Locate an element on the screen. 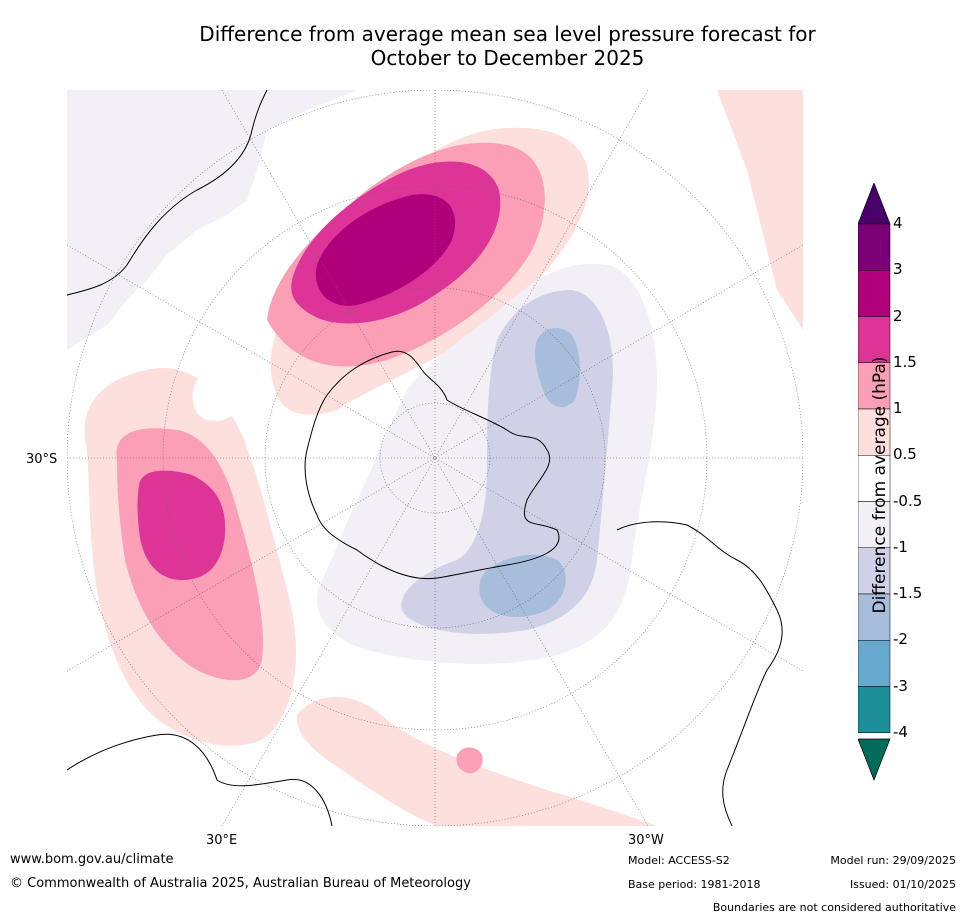  colorbar-tick-label: 0.5 is located at coordinates (905, 454).